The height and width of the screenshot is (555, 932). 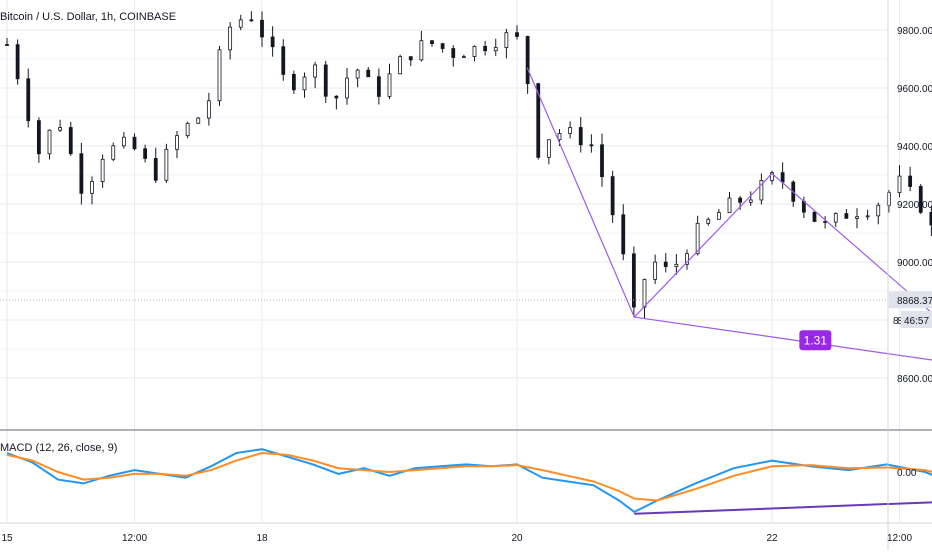 I want to click on price-tick-label: 9400.00, so click(x=914, y=147).